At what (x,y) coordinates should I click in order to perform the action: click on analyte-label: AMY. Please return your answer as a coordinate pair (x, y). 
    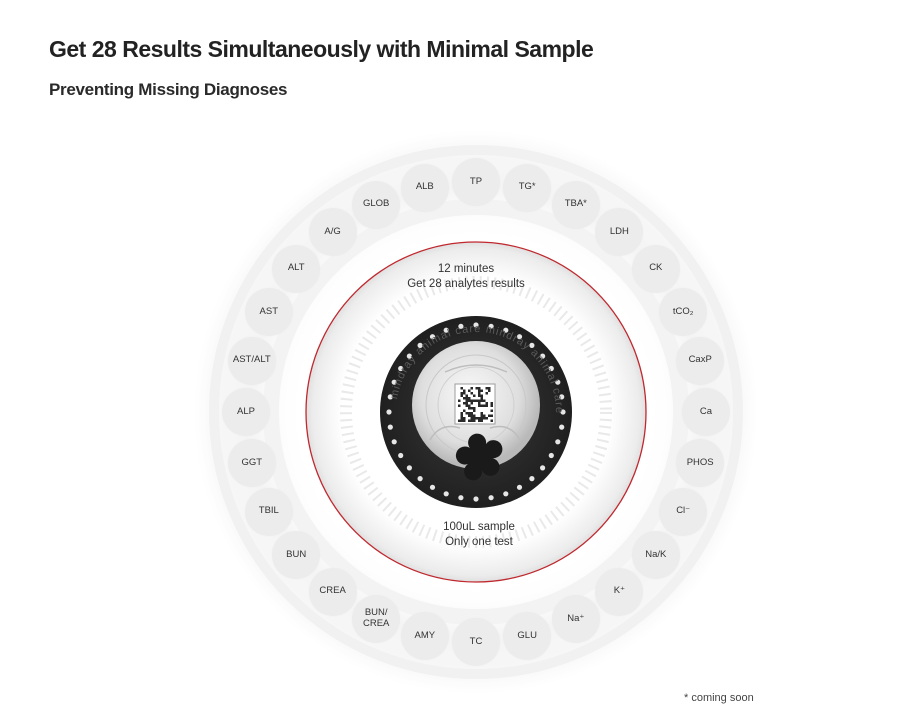
    Looking at the image, I should click on (425, 635).